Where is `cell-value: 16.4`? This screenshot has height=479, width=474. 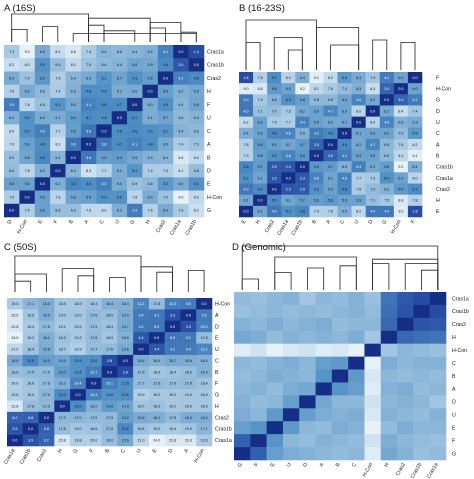 cell-value: 16.4 is located at coordinates (125, 304).